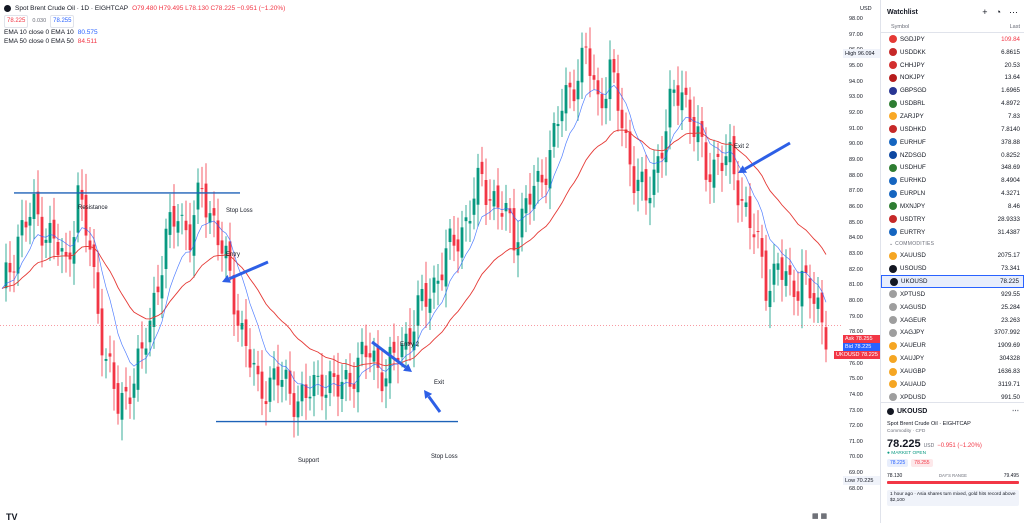 The image size is (1024, 523). I want to click on watchlist-symbol: EURPLN, so click(913, 194).